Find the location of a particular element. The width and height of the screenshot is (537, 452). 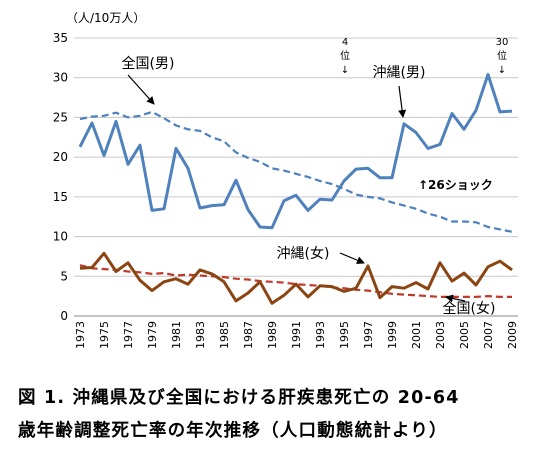

x-tick-label: 2005 is located at coordinates (464, 335).